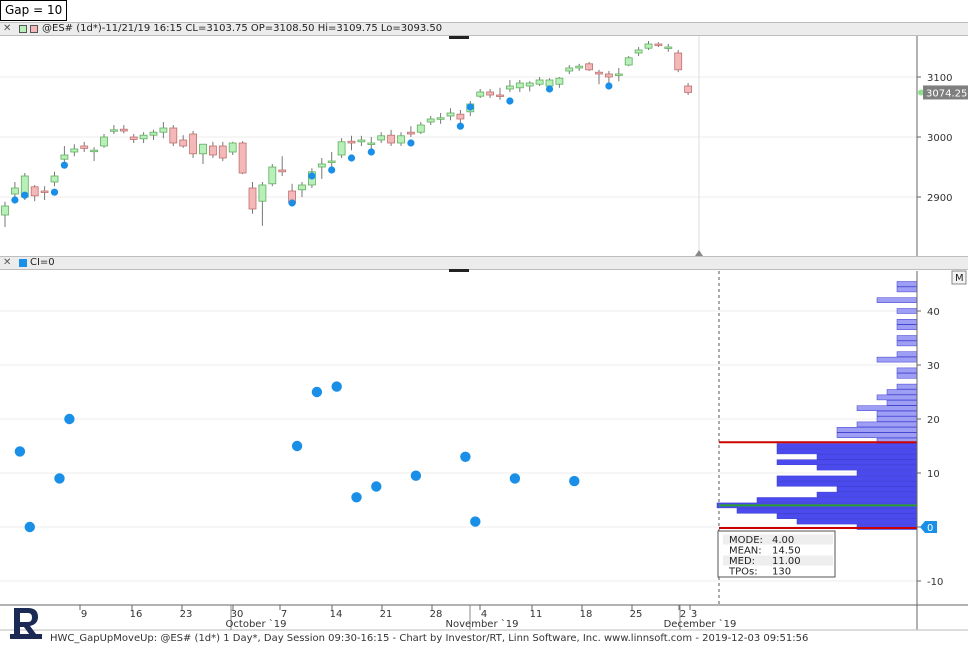 The height and width of the screenshot is (648, 968). I want to click on month-label: November `19, so click(482, 624).